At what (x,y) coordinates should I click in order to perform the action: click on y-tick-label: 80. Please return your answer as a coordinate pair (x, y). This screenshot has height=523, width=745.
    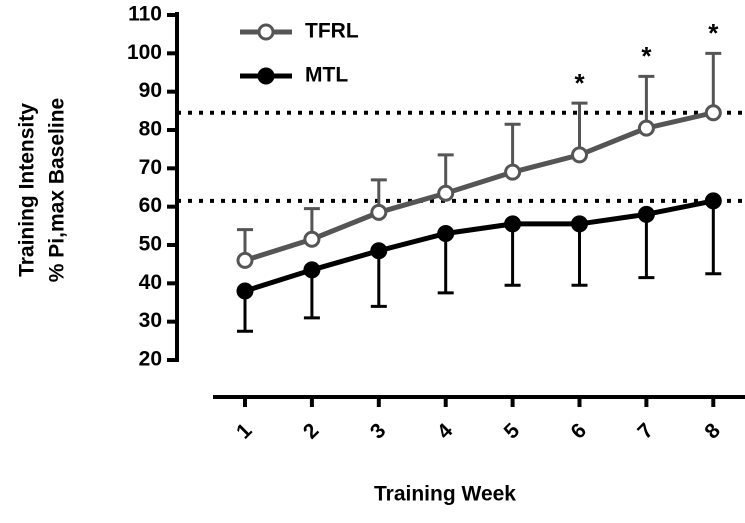
    Looking at the image, I should click on (150, 129).